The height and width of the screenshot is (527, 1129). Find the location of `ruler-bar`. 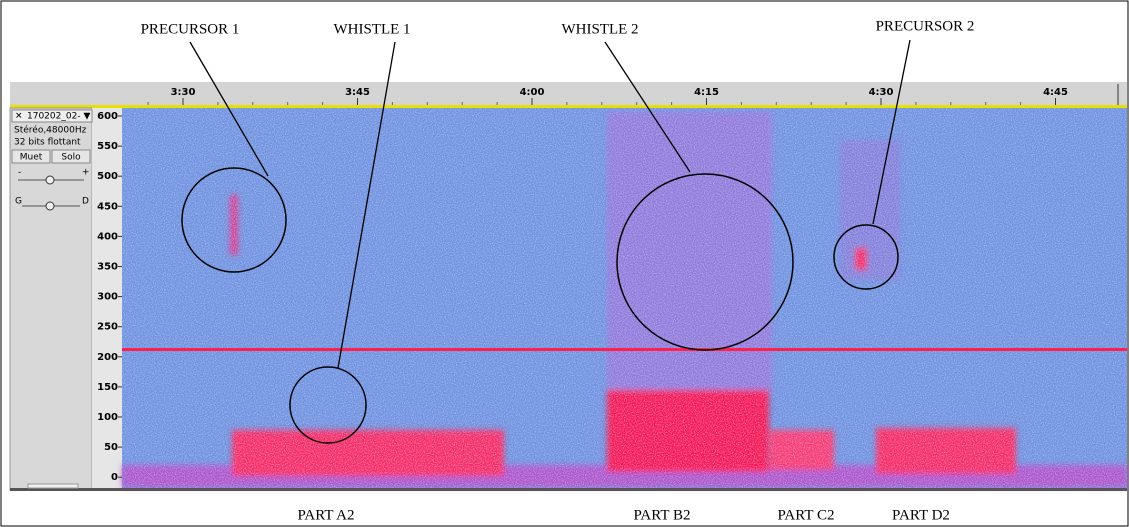

ruler-bar is located at coordinates (568, 106).